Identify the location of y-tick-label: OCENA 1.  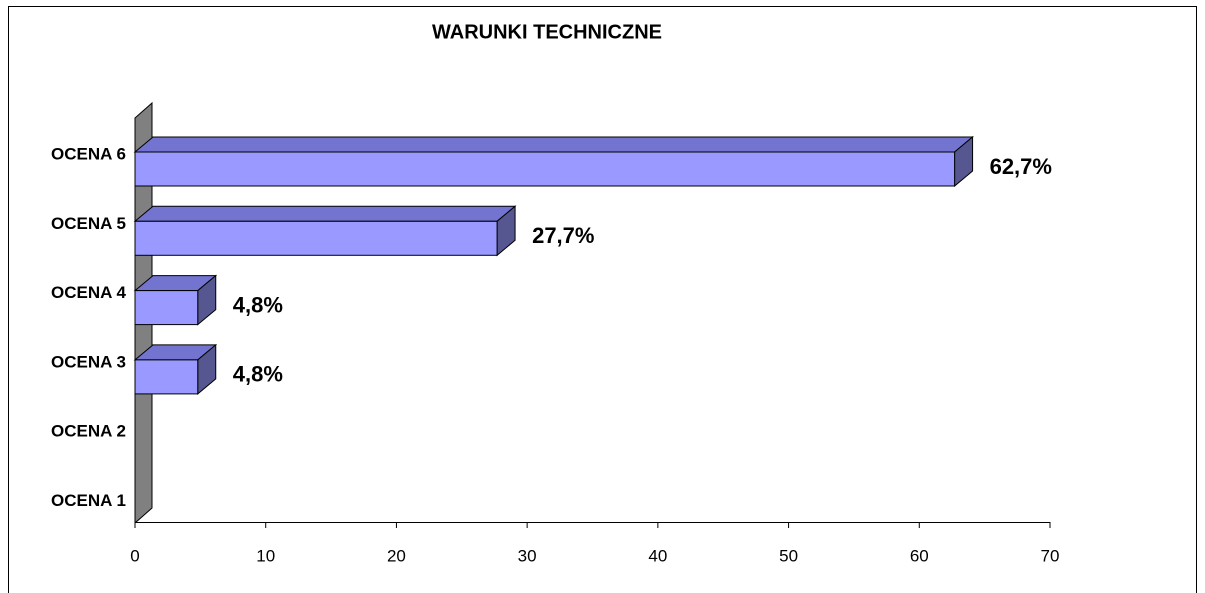
(88, 500).